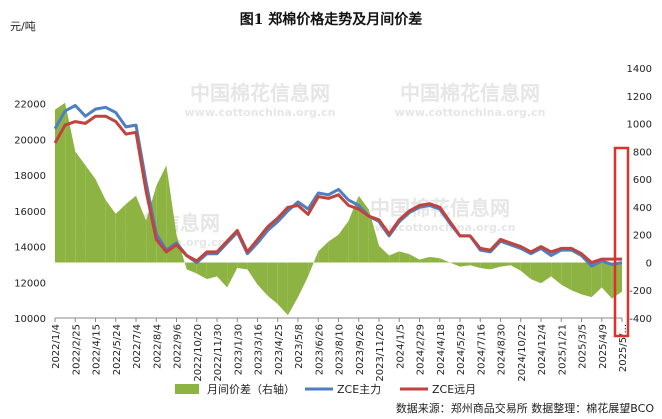  I want to click on x-tick-label: 2024/8/30, so click(502, 349).